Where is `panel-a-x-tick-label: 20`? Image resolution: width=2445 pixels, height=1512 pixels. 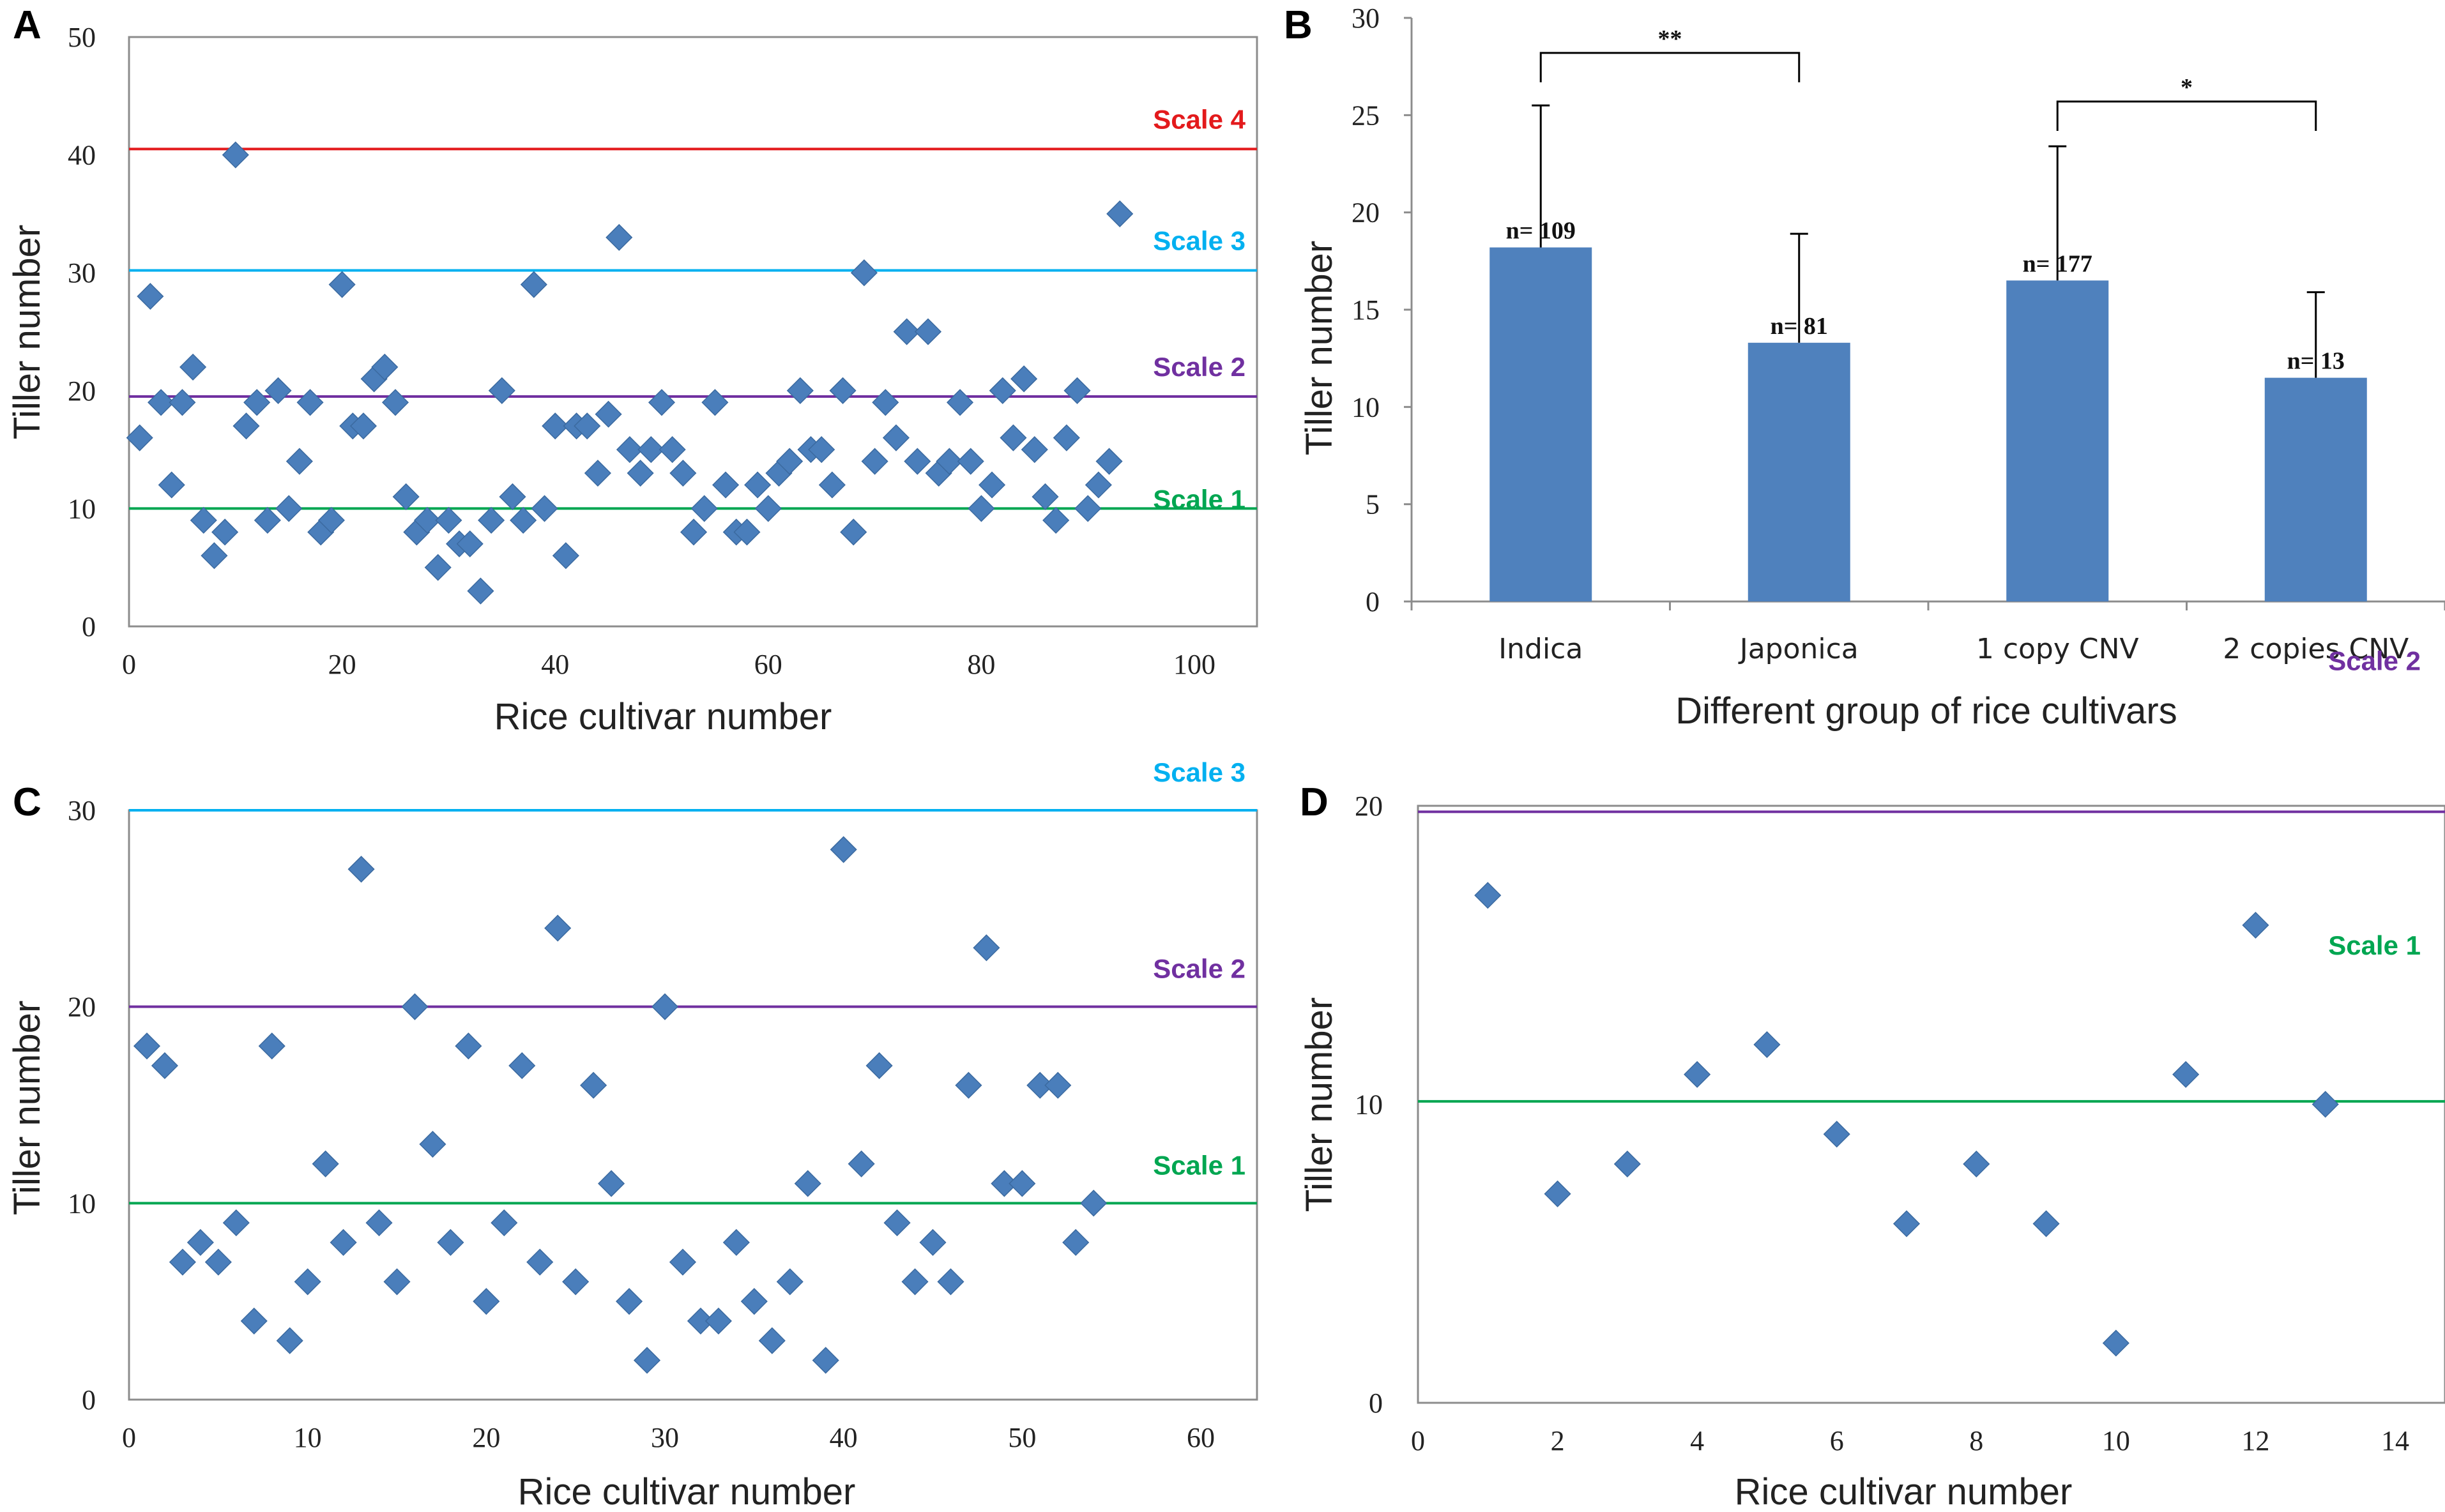
panel-a-x-tick-label: 20 is located at coordinates (342, 664).